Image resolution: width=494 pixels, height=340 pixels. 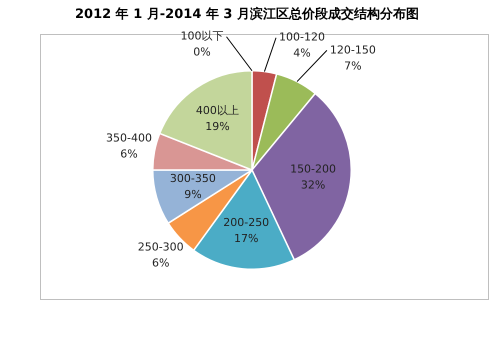 I want to click on slice-label: 300-350, so click(x=193, y=179).